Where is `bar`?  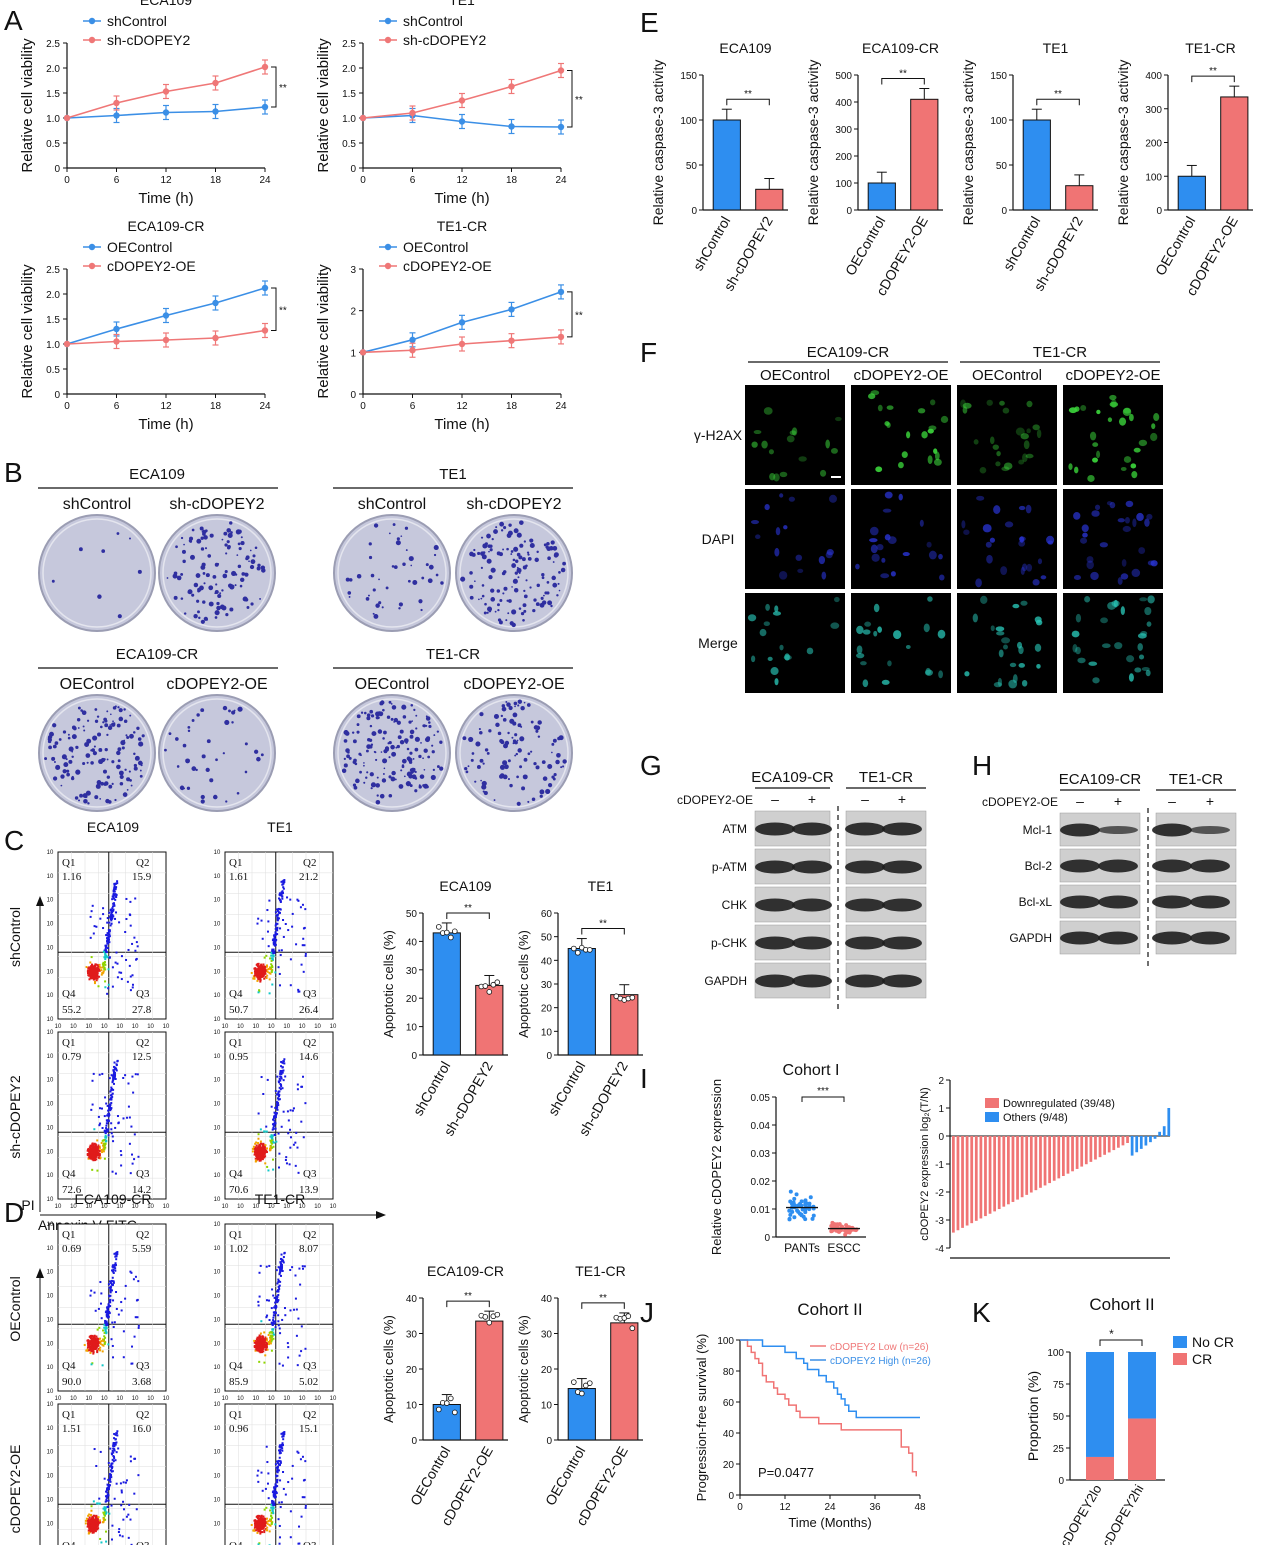 bar is located at coordinates (624, 1025).